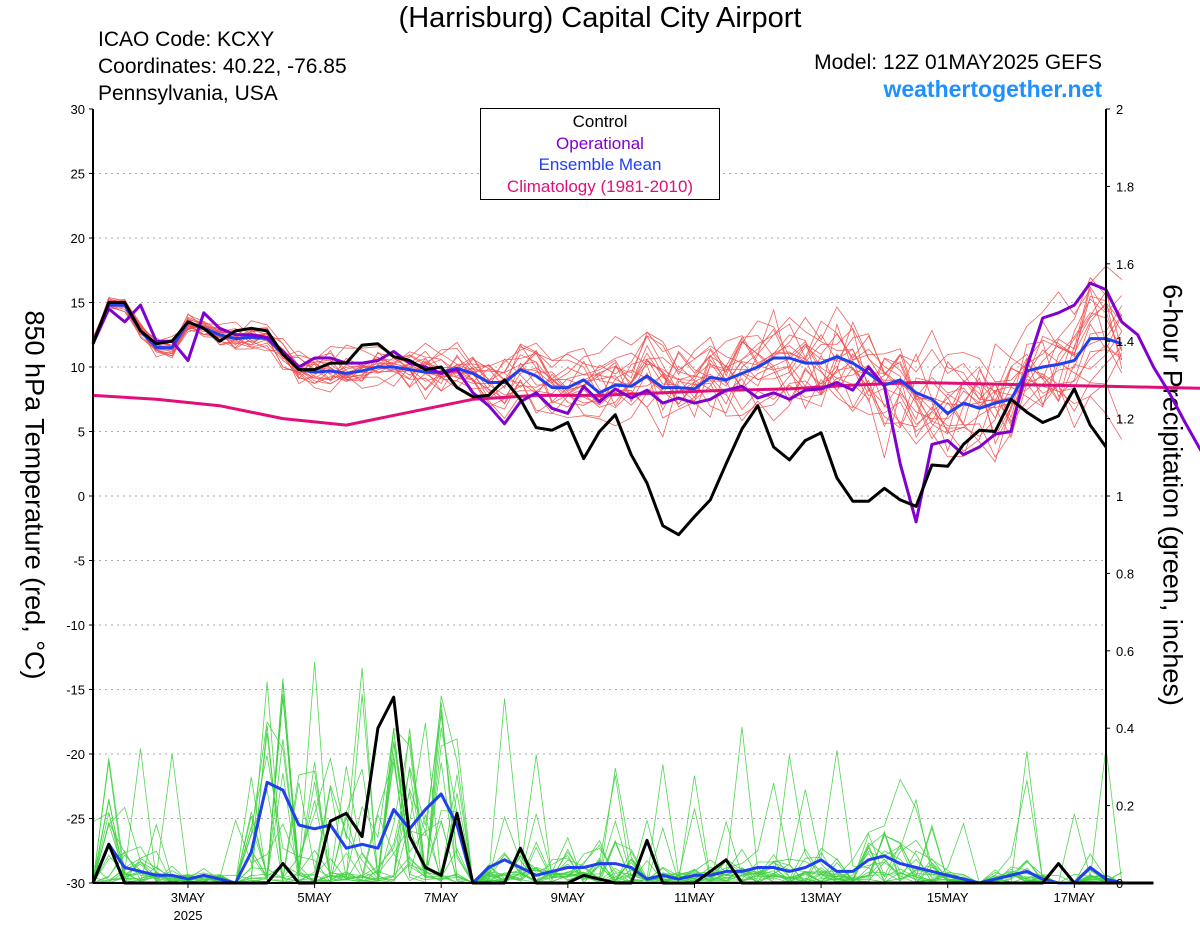 The image size is (1200, 927). What do you see at coordinates (600, 186) in the screenshot?
I see `legend-climatology: Climatology (1981-2010)` at bounding box center [600, 186].